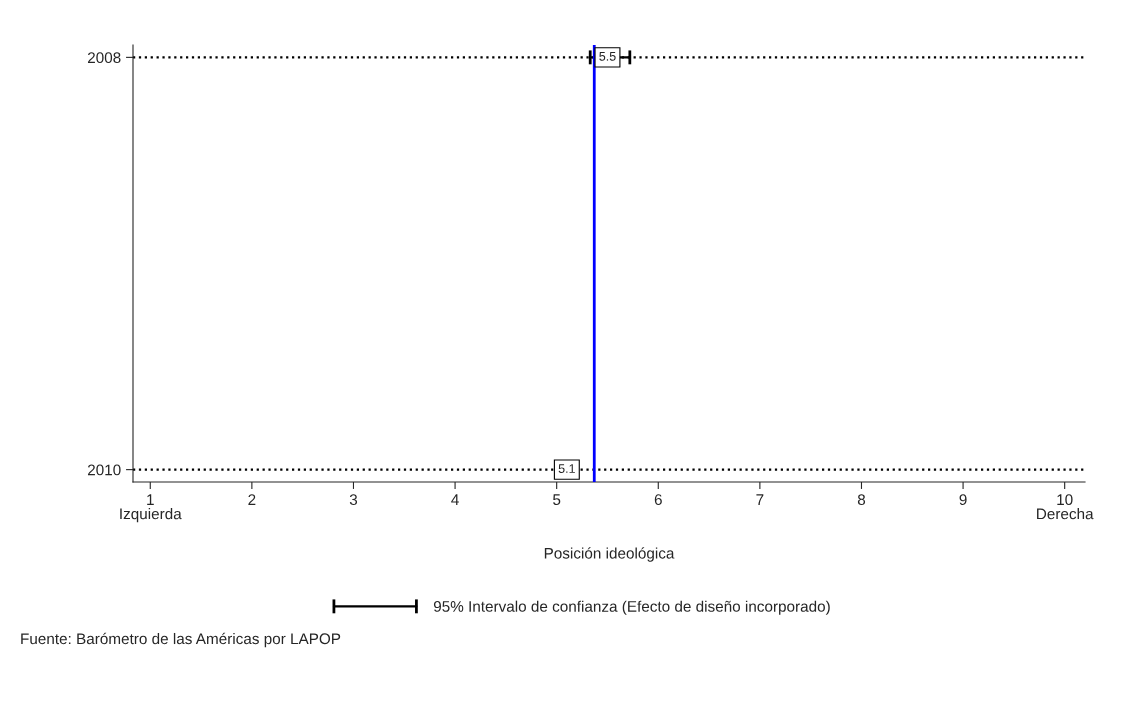 The width and height of the screenshot is (1122, 705). What do you see at coordinates (353, 500) in the screenshot?
I see `x-tick-label: 3` at bounding box center [353, 500].